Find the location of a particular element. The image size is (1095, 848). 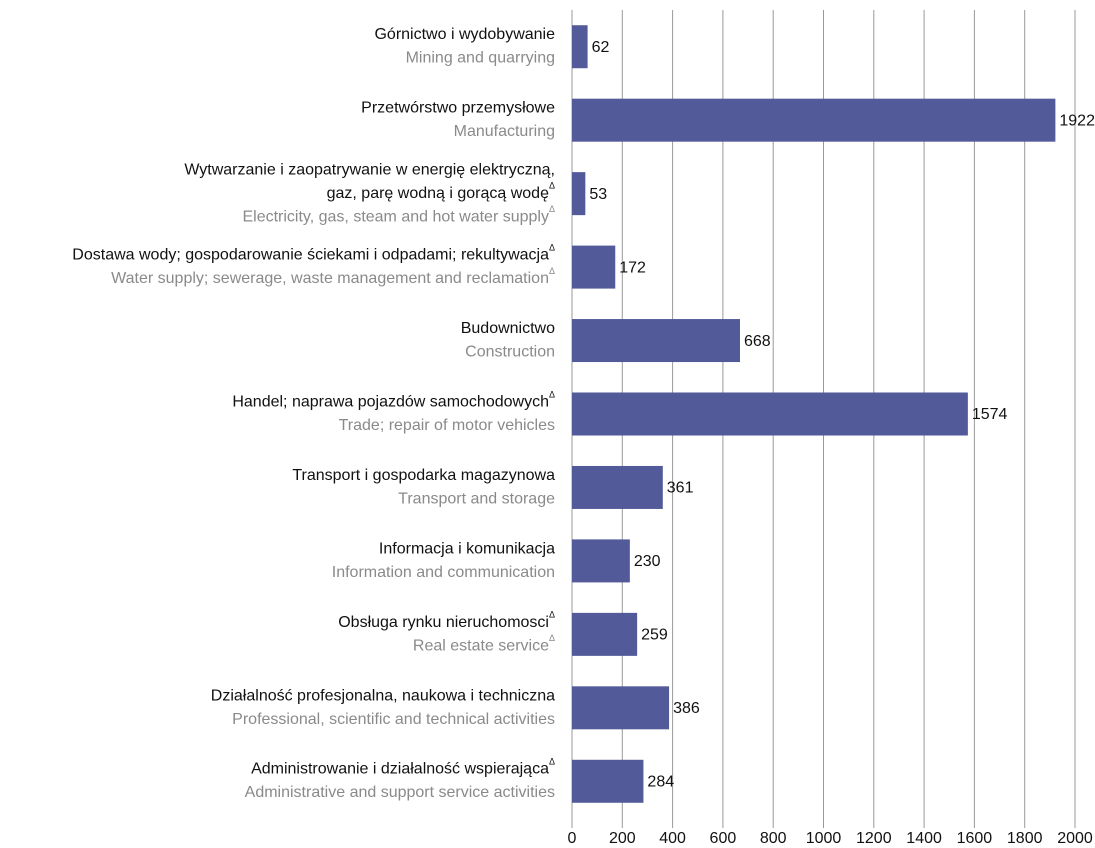

x-tick-label: 2000 is located at coordinates (1075, 838).